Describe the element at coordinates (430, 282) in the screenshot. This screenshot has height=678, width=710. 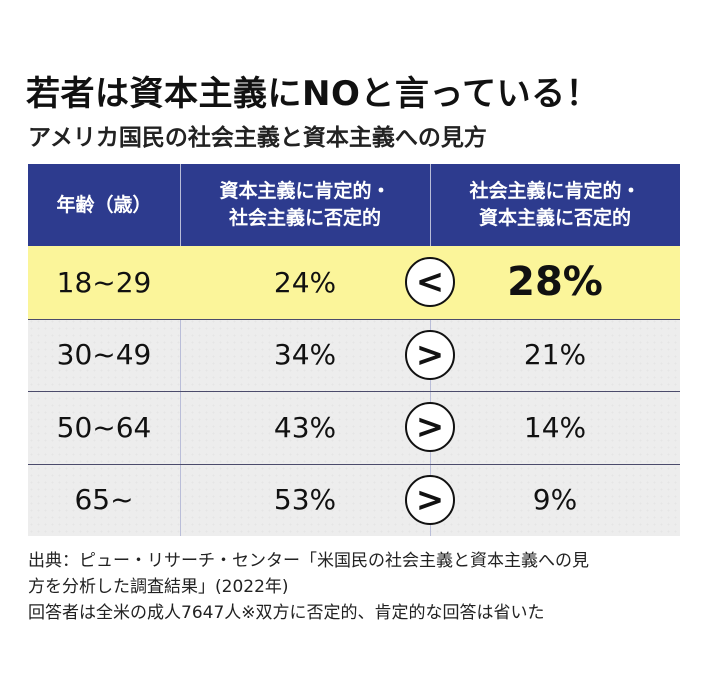
I see `comparison-symbol: <` at that location.